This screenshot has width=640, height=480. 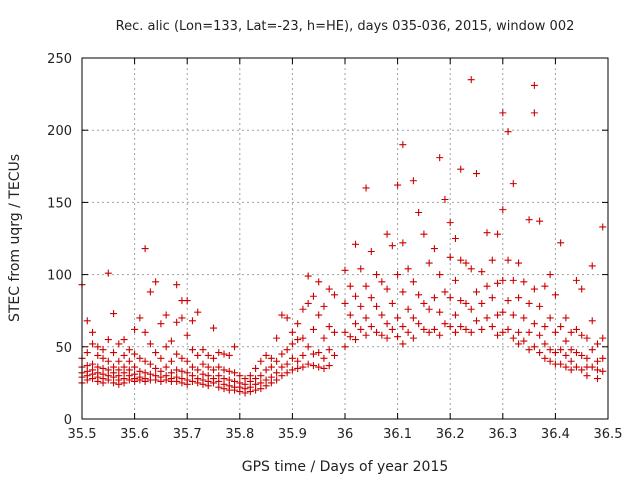 What do you see at coordinates (187, 434) in the screenshot?
I see `x-tick-label: 35.7` at bounding box center [187, 434].